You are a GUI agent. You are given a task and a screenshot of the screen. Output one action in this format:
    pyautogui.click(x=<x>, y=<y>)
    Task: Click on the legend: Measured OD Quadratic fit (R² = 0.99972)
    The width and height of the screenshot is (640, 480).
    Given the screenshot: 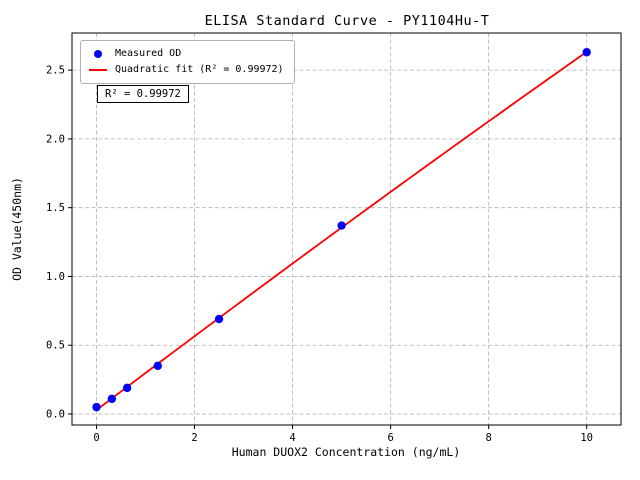 What is the action you would take?
    pyautogui.click(x=187, y=62)
    